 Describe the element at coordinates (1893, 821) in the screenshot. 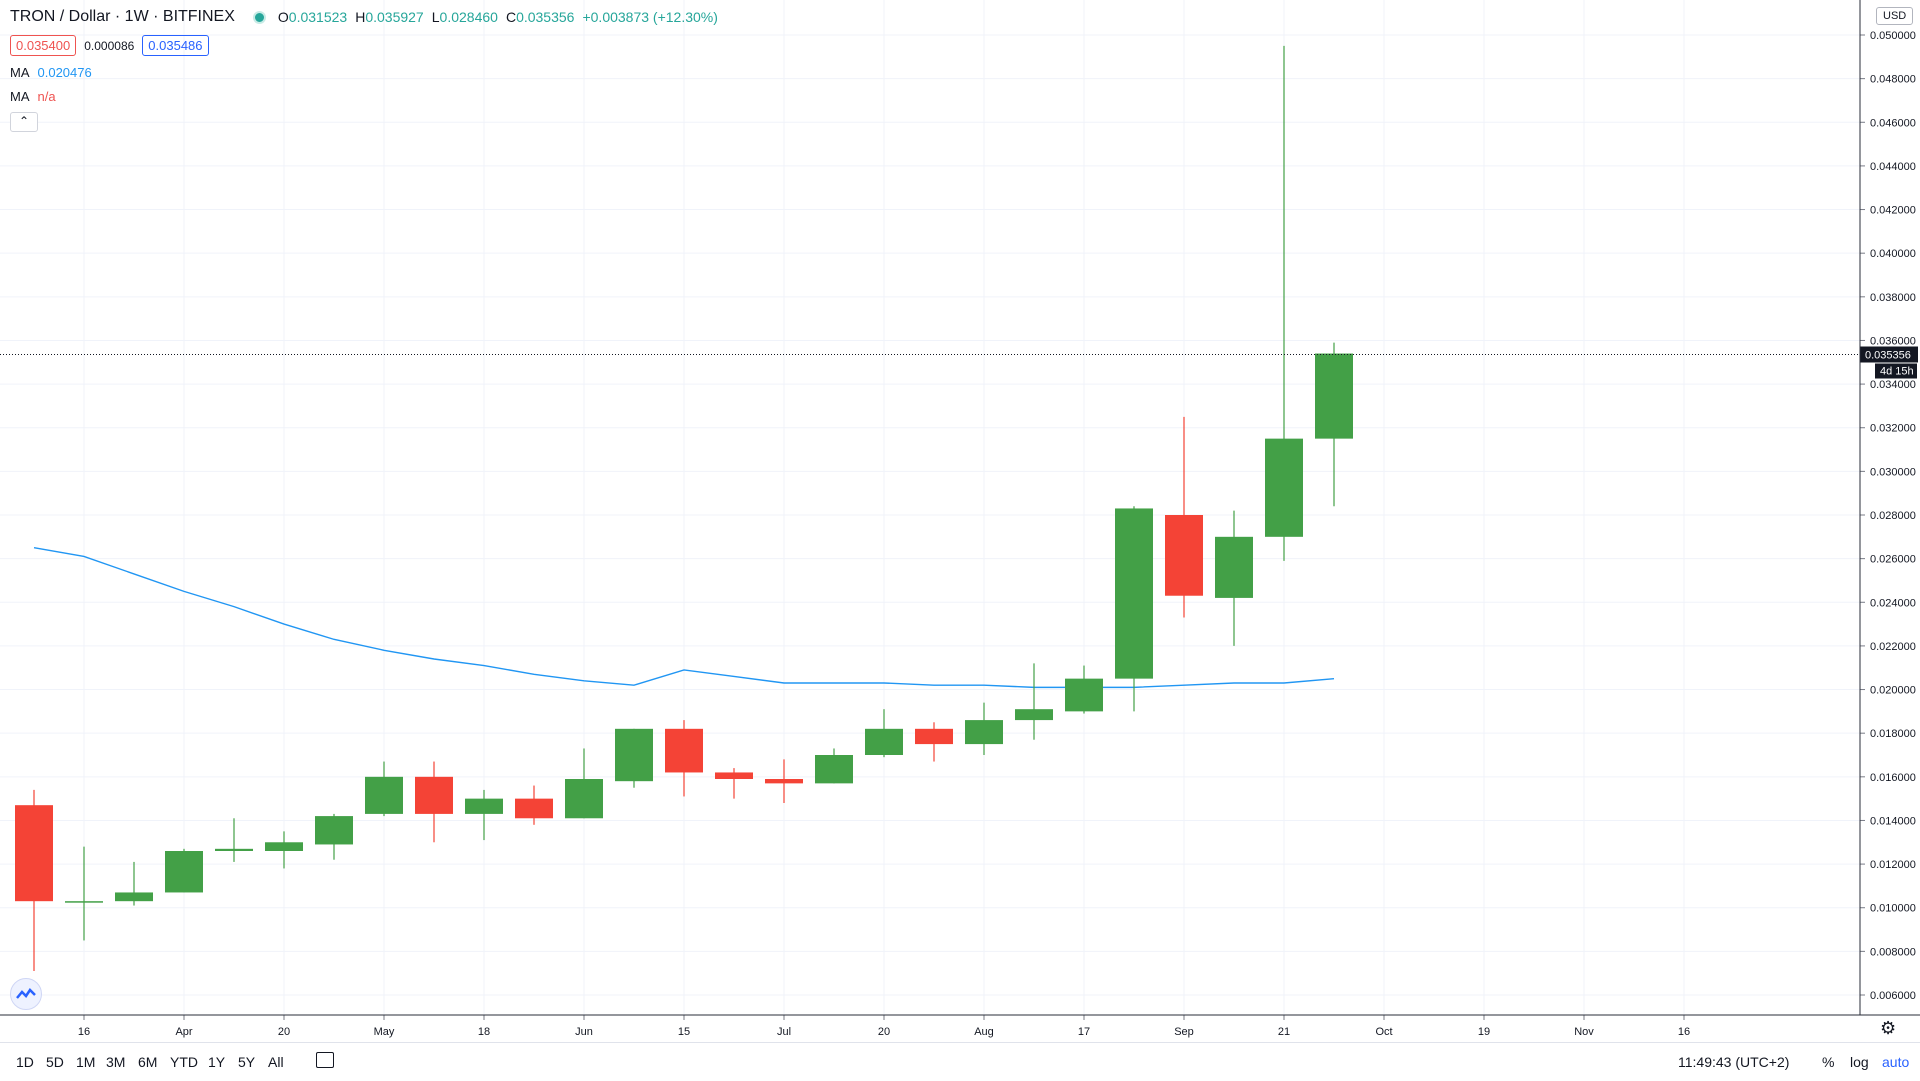

I see `y-tick-label: 0.014000` at that location.